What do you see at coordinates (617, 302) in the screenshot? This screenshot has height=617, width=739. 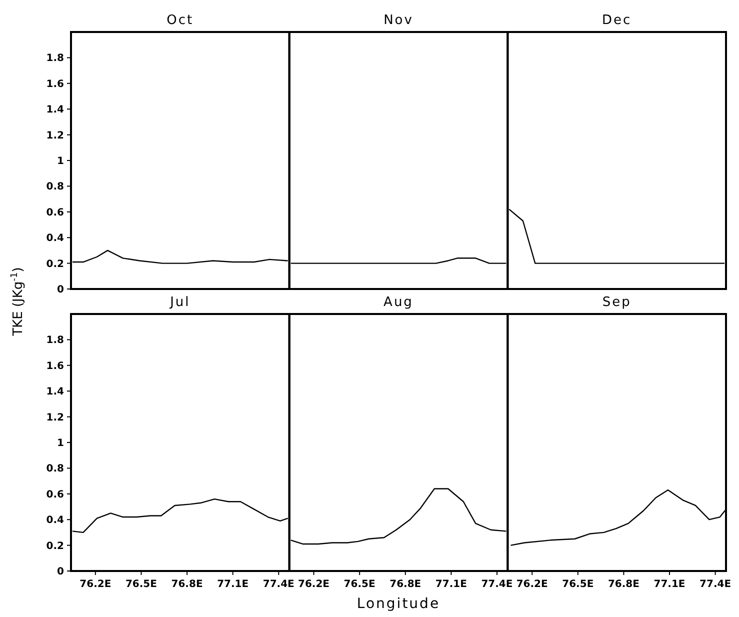 I see `chart-title: Sep` at bounding box center [617, 302].